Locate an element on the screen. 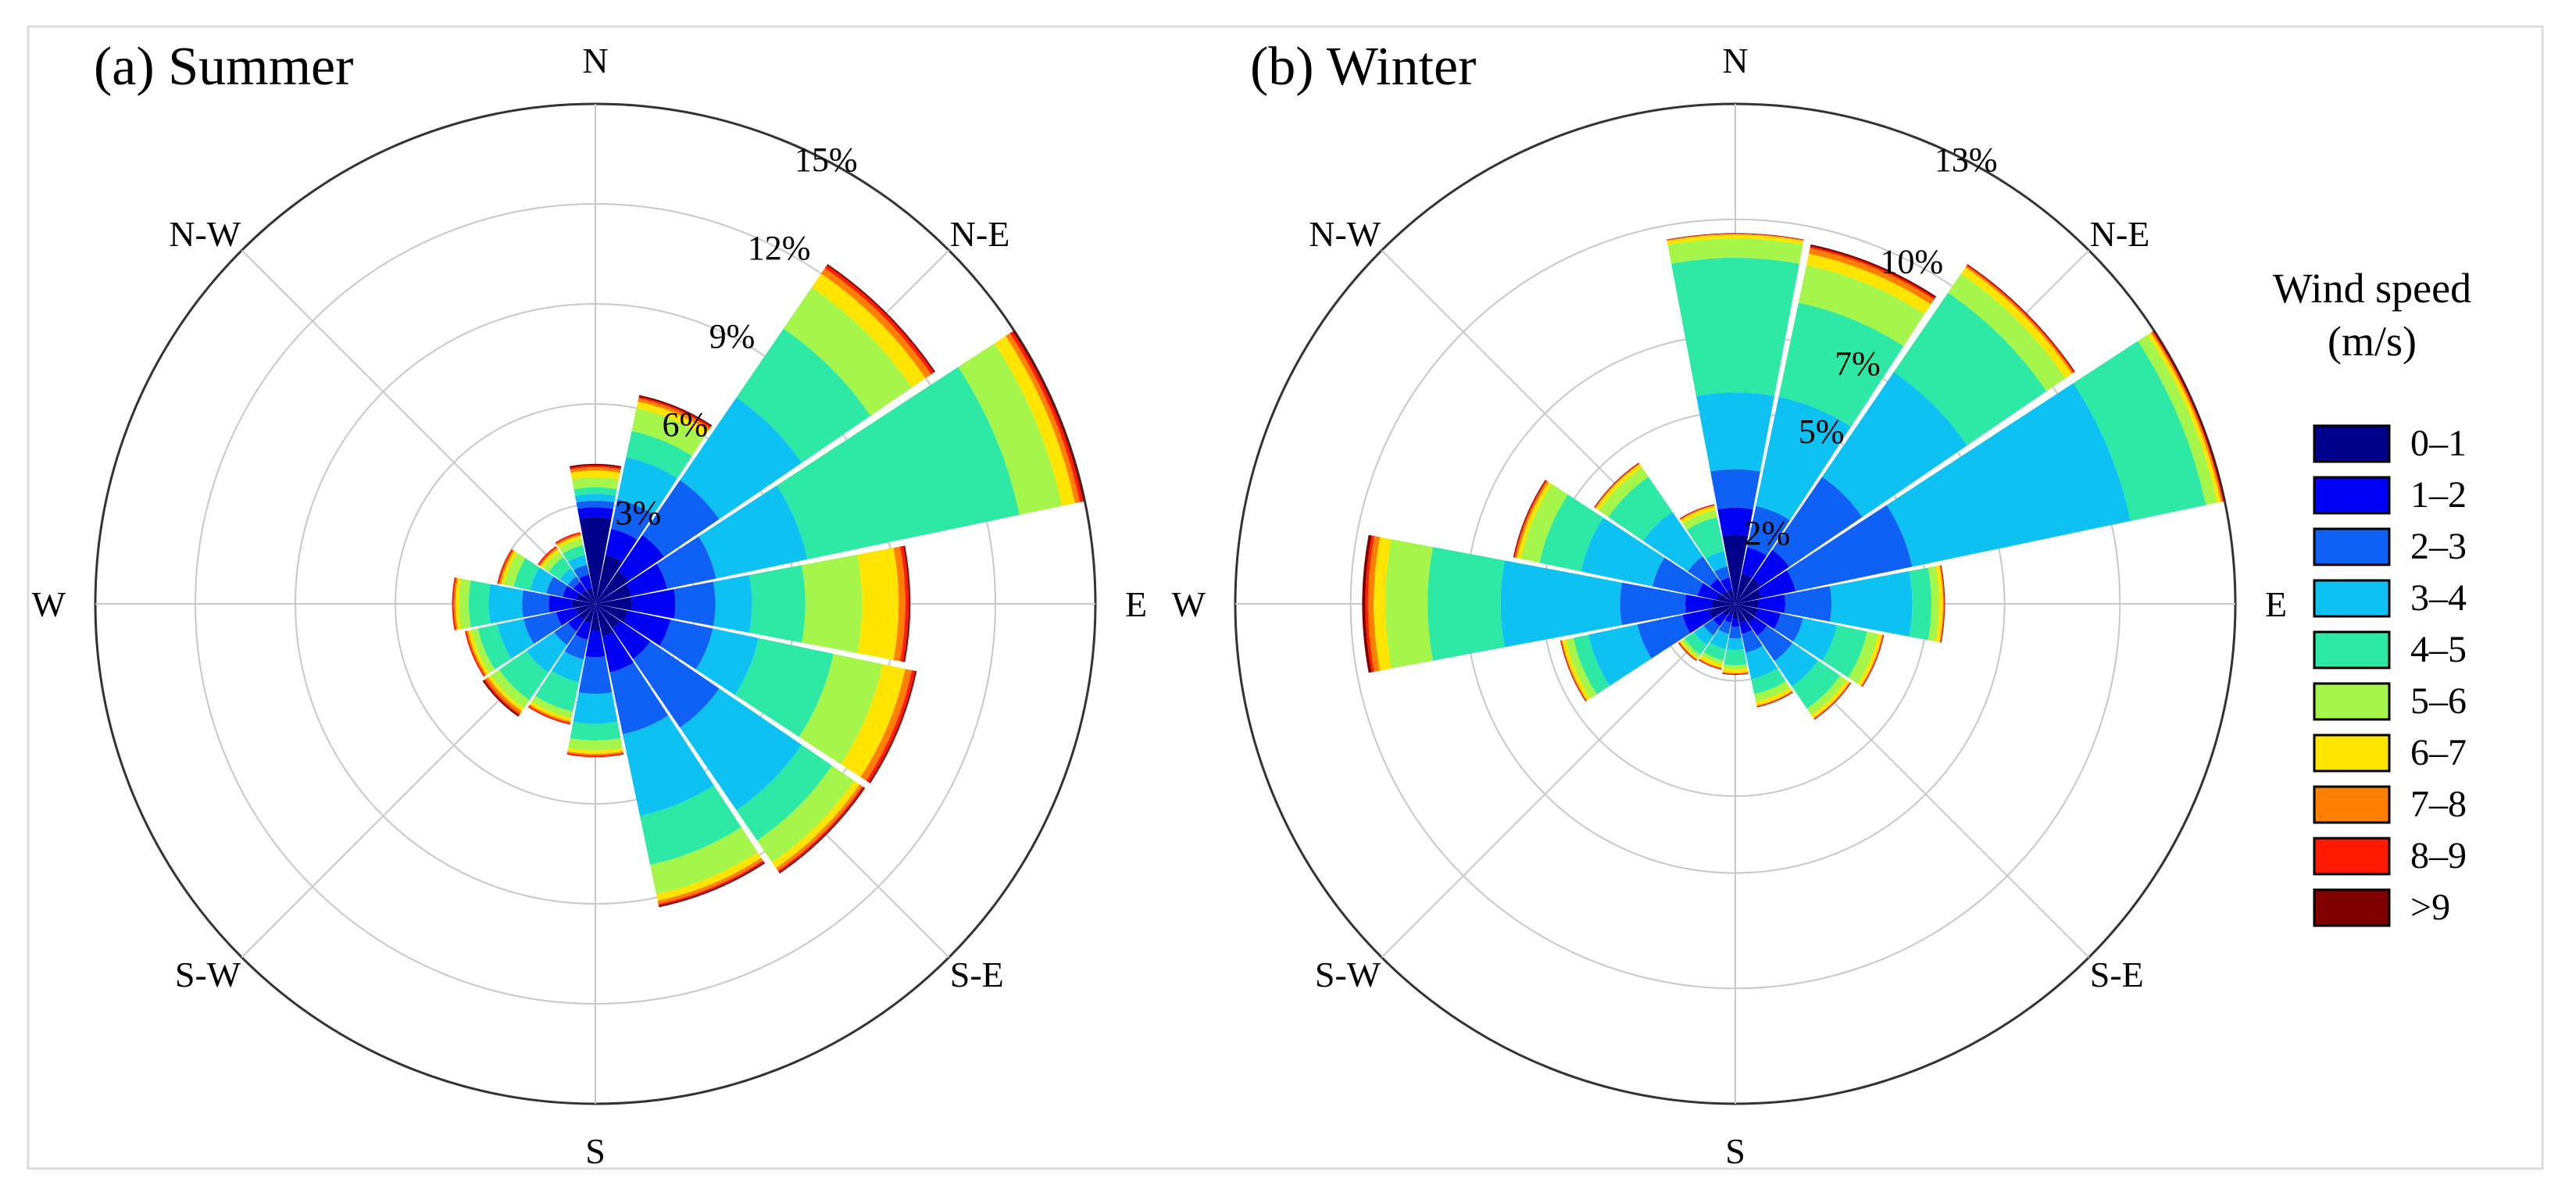 The image size is (2576, 1203). radial-tick-label: 15% is located at coordinates (826, 160).